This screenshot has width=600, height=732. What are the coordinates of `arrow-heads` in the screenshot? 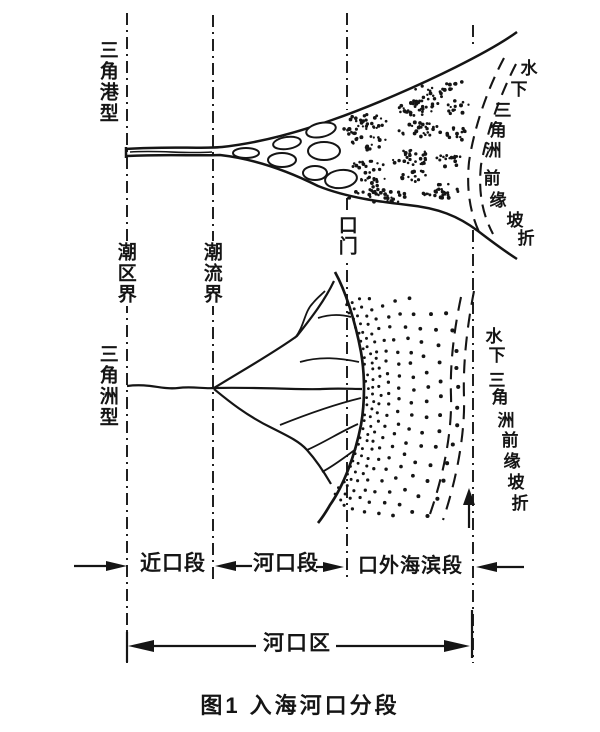 It's located at (301, 570).